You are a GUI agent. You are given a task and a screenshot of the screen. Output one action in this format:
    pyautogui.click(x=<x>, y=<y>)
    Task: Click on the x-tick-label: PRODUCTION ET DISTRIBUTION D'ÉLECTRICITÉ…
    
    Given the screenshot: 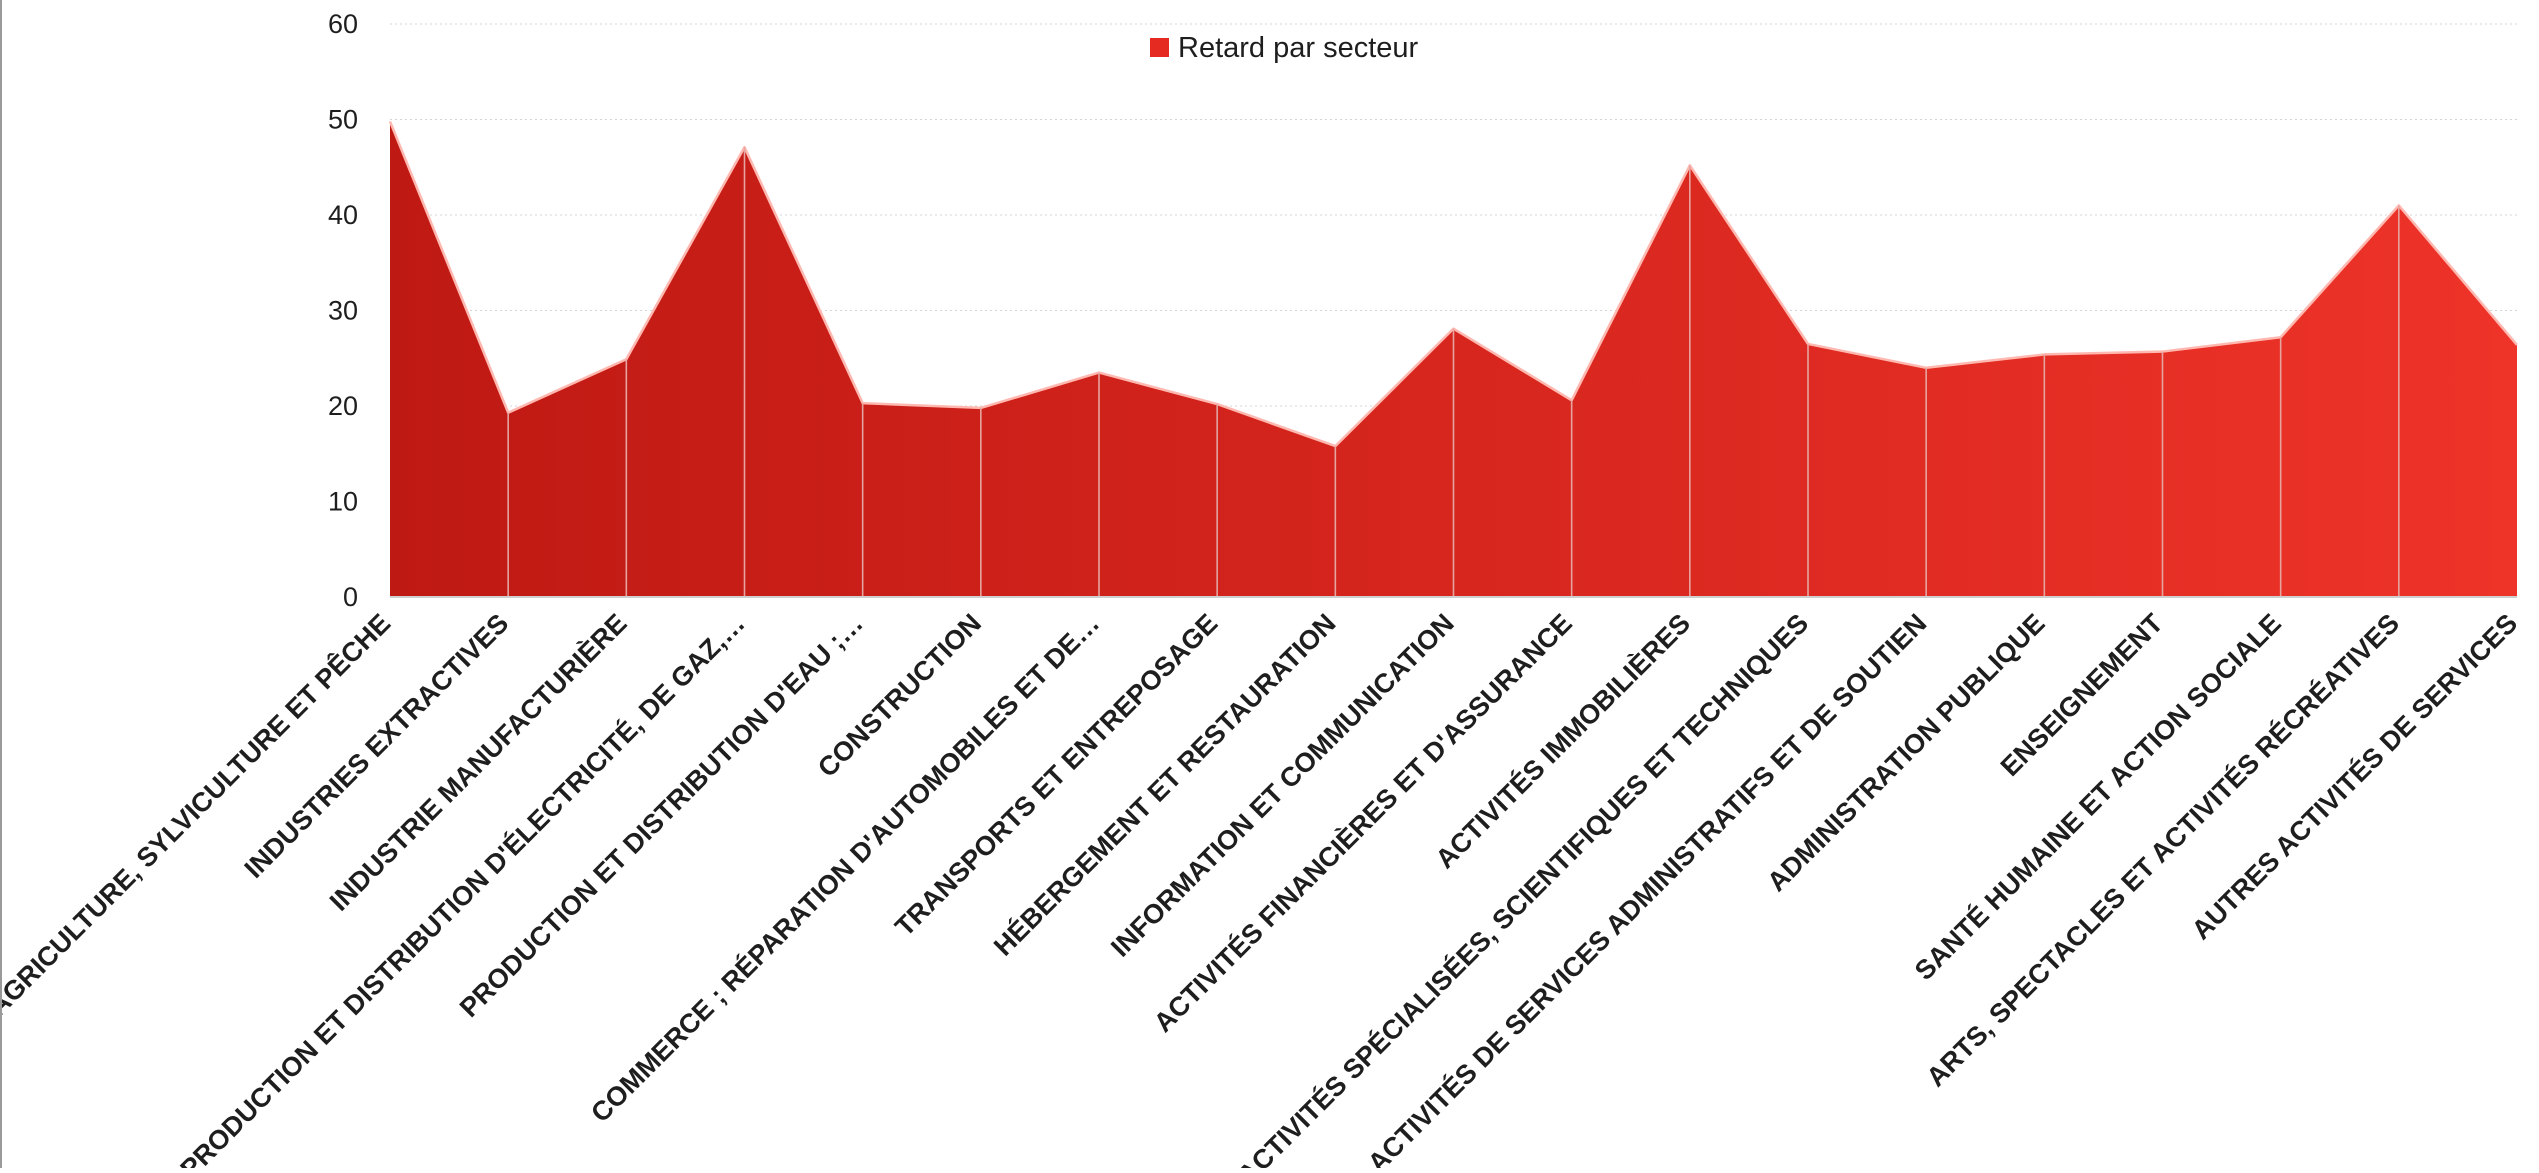 What is the action you would take?
    pyautogui.click(x=462, y=887)
    